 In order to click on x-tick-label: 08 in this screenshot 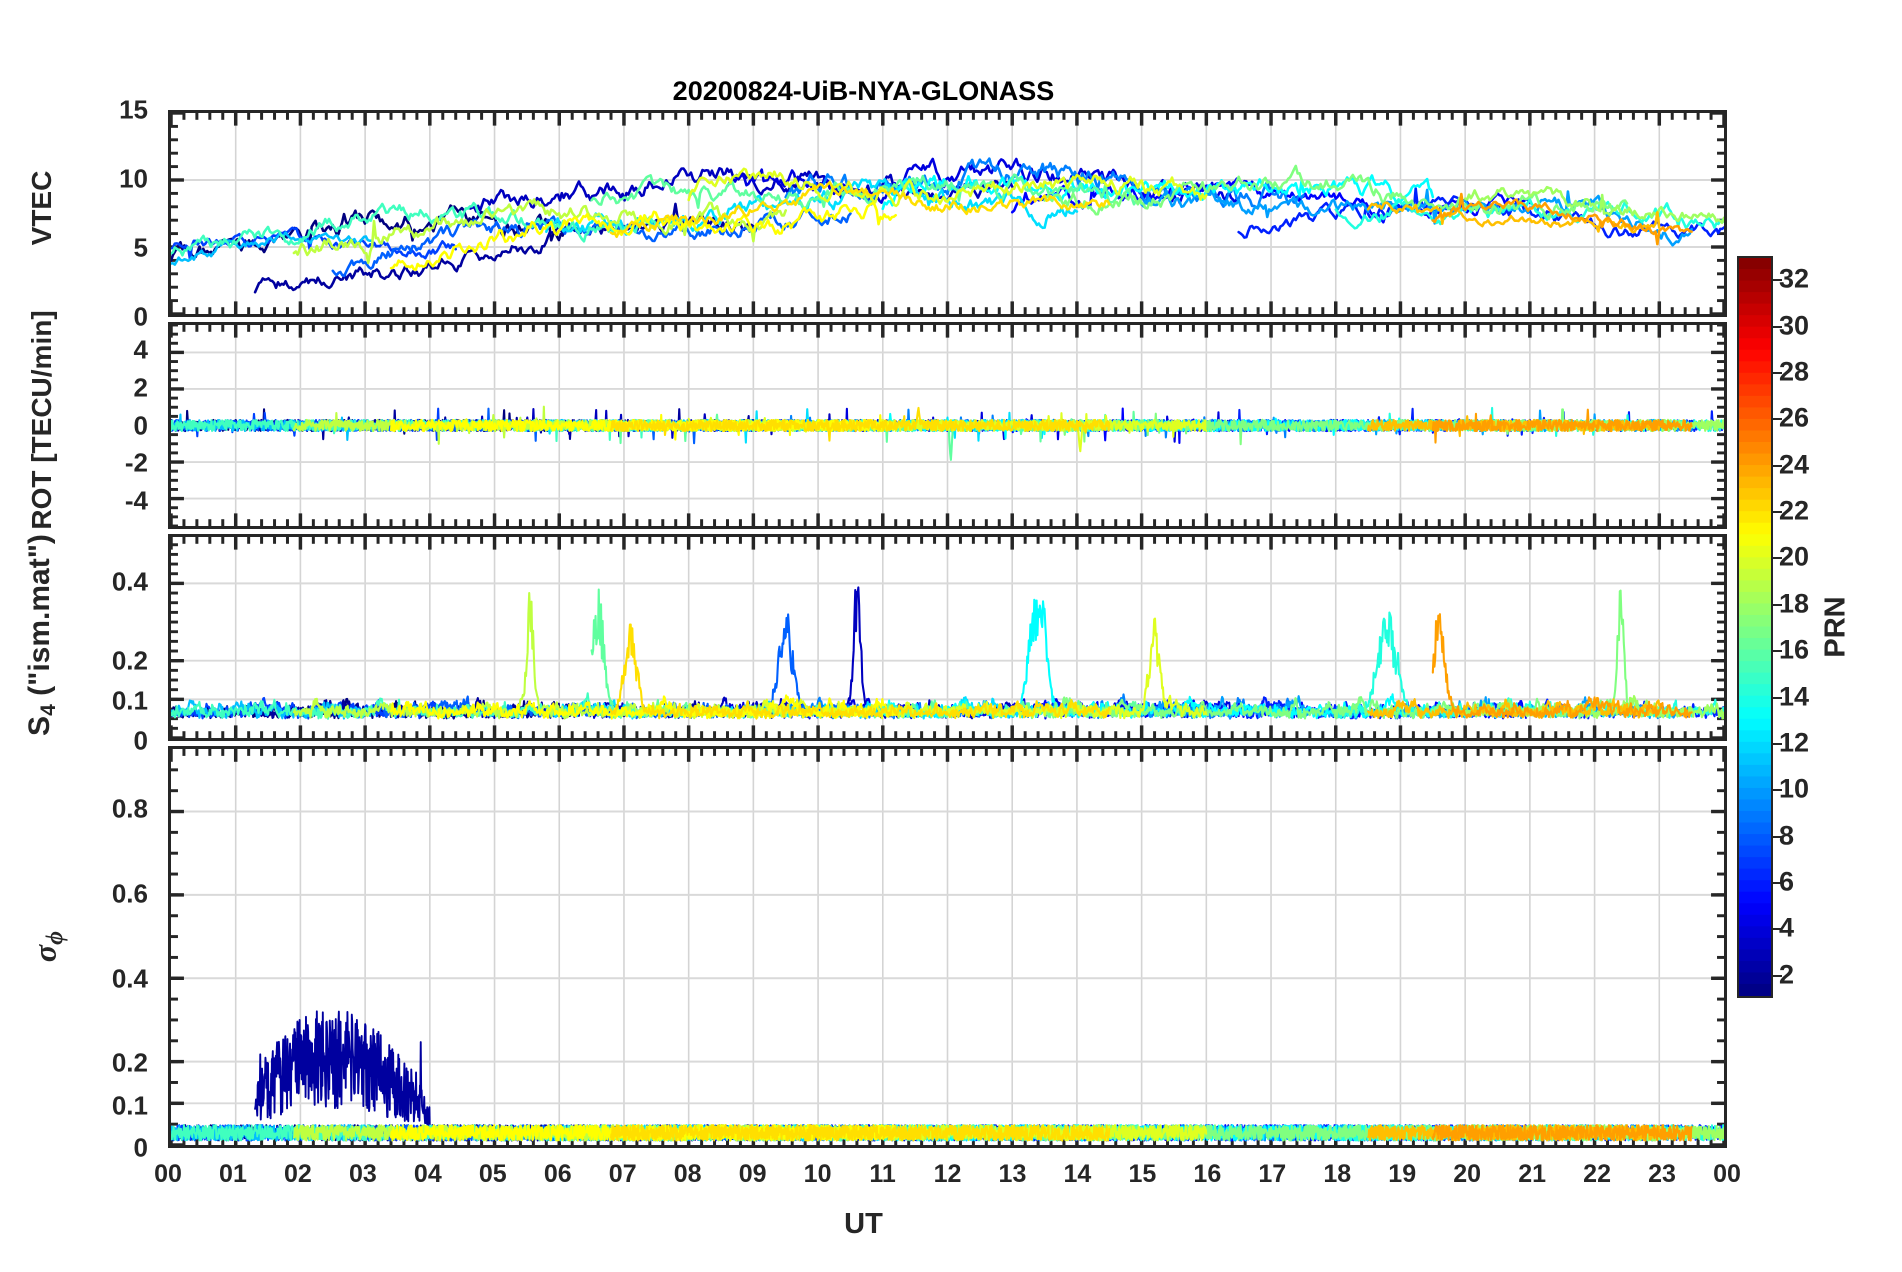, I will do `click(687, 1174)`.